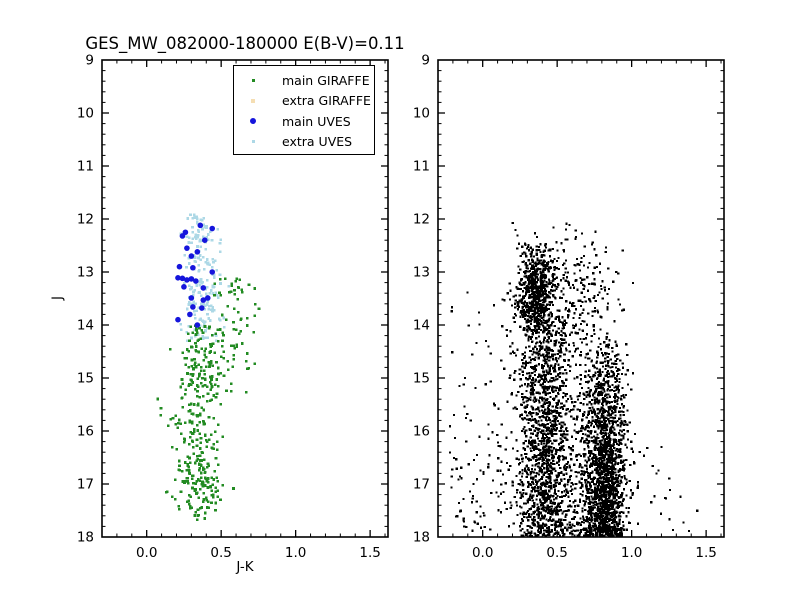 The width and height of the screenshot is (800, 600). What do you see at coordinates (326, 101) in the screenshot?
I see `legend-label-extra-giraffe: extra GIRAFFE` at bounding box center [326, 101].